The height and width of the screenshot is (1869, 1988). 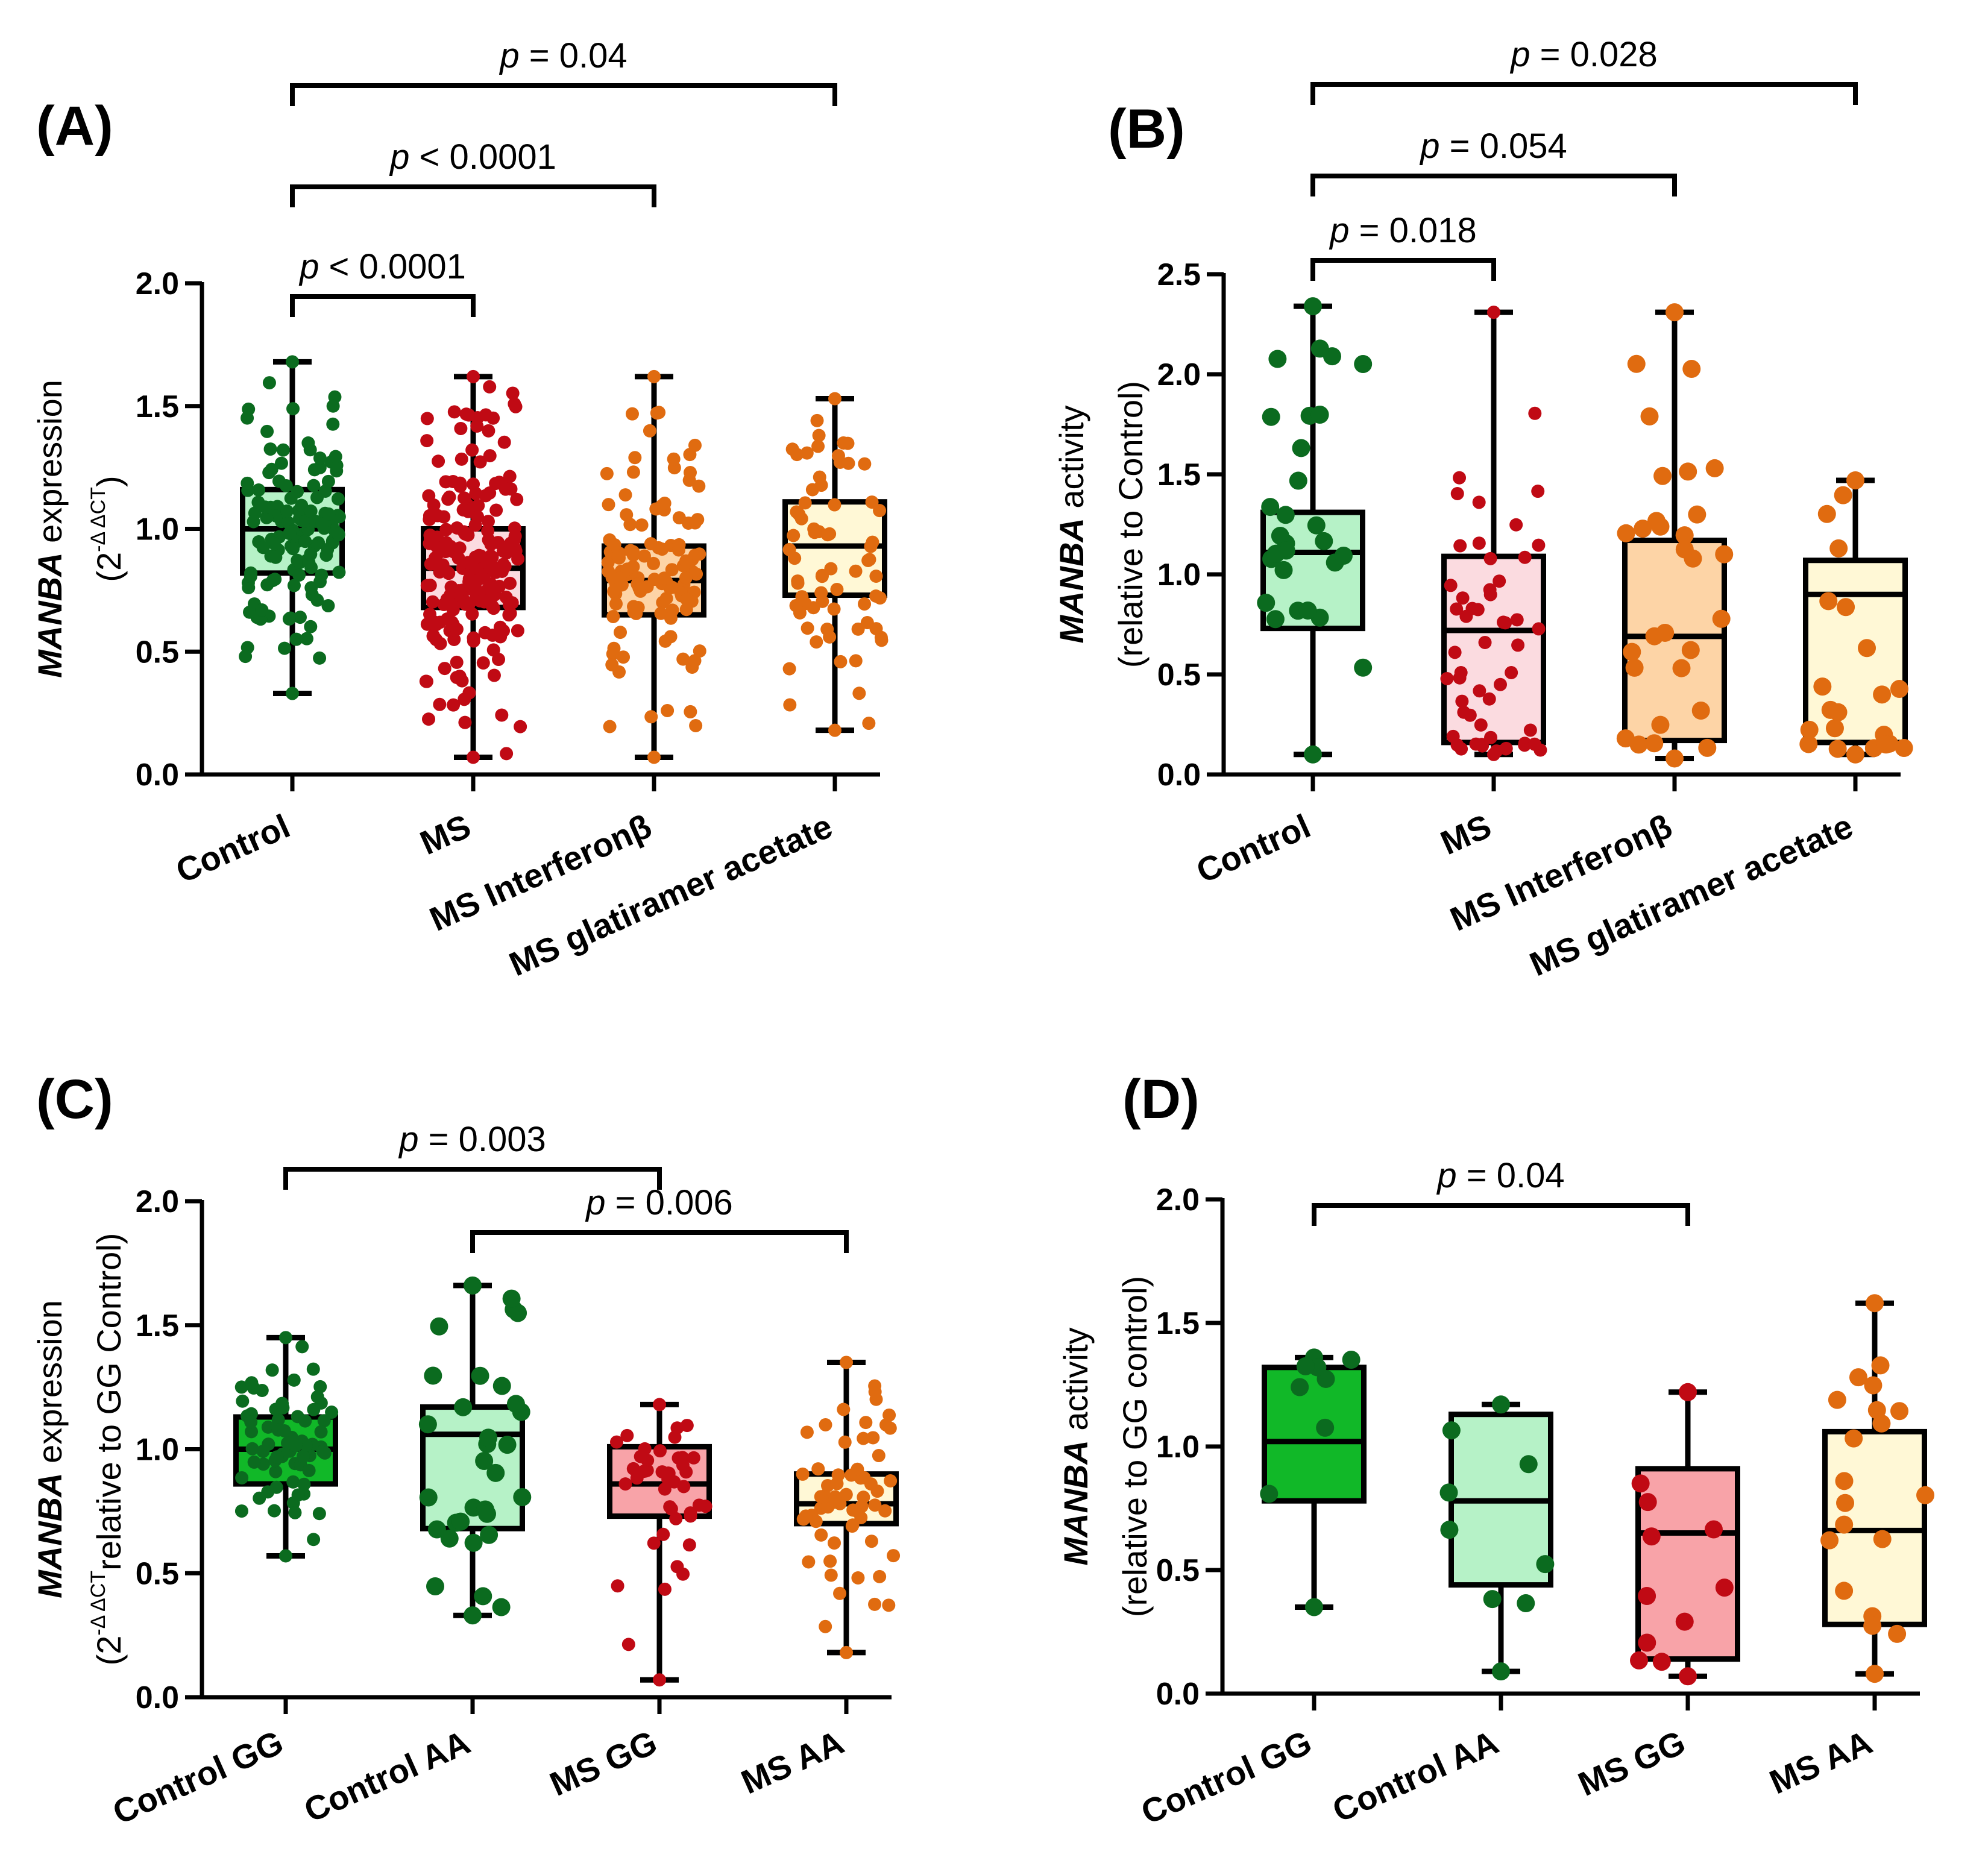 I want to click on y-axis-sublabel-base: (2, so click(x=109, y=1651).